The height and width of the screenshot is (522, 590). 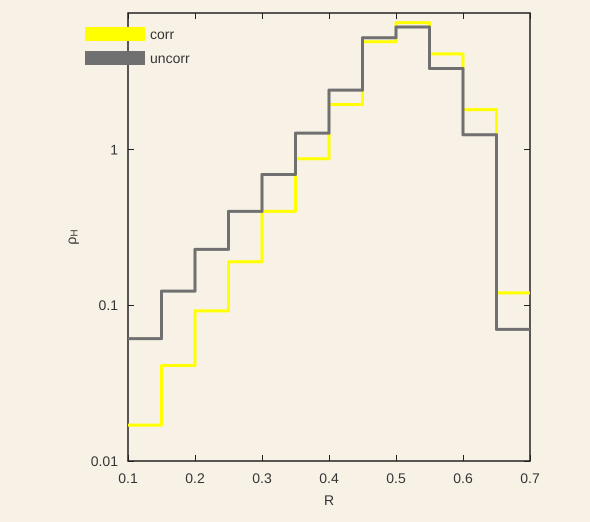 I want to click on legend-label: uncorr, so click(x=170, y=58).